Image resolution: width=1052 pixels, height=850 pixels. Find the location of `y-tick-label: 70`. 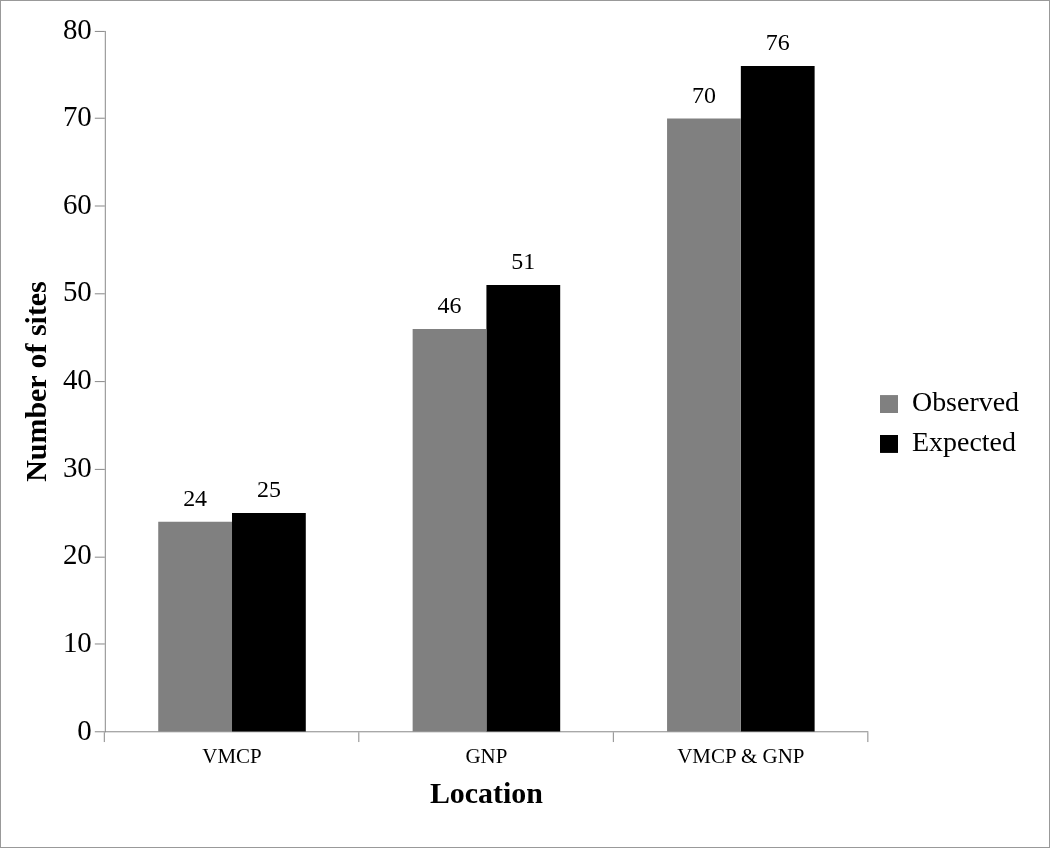

y-tick-label: 70 is located at coordinates (77, 116).